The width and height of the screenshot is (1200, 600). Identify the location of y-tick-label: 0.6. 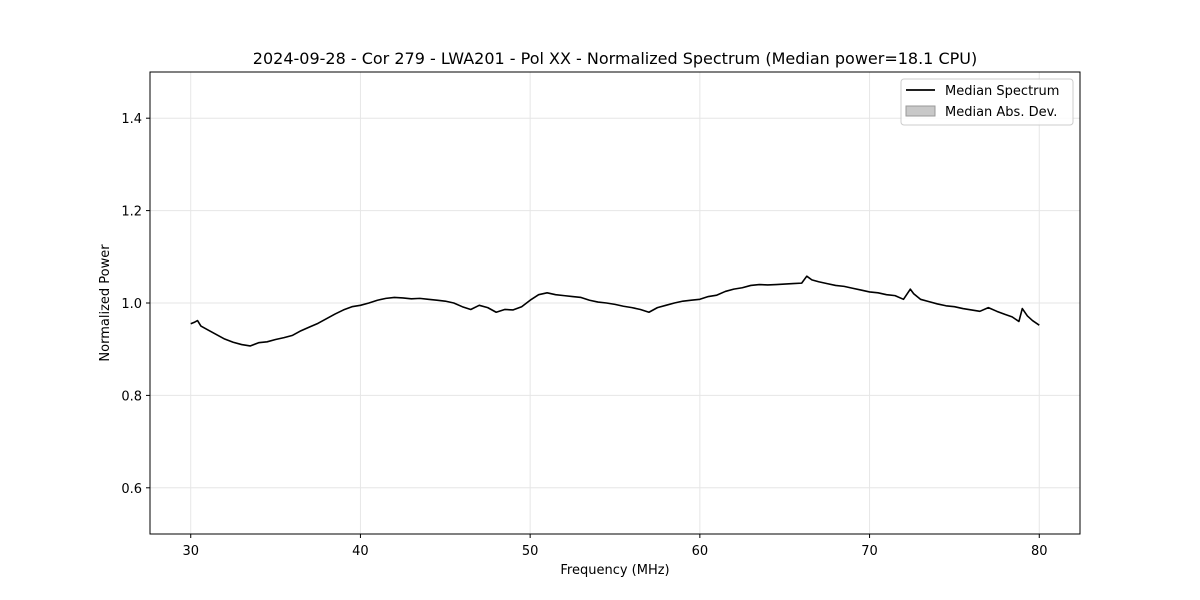
(131, 489).